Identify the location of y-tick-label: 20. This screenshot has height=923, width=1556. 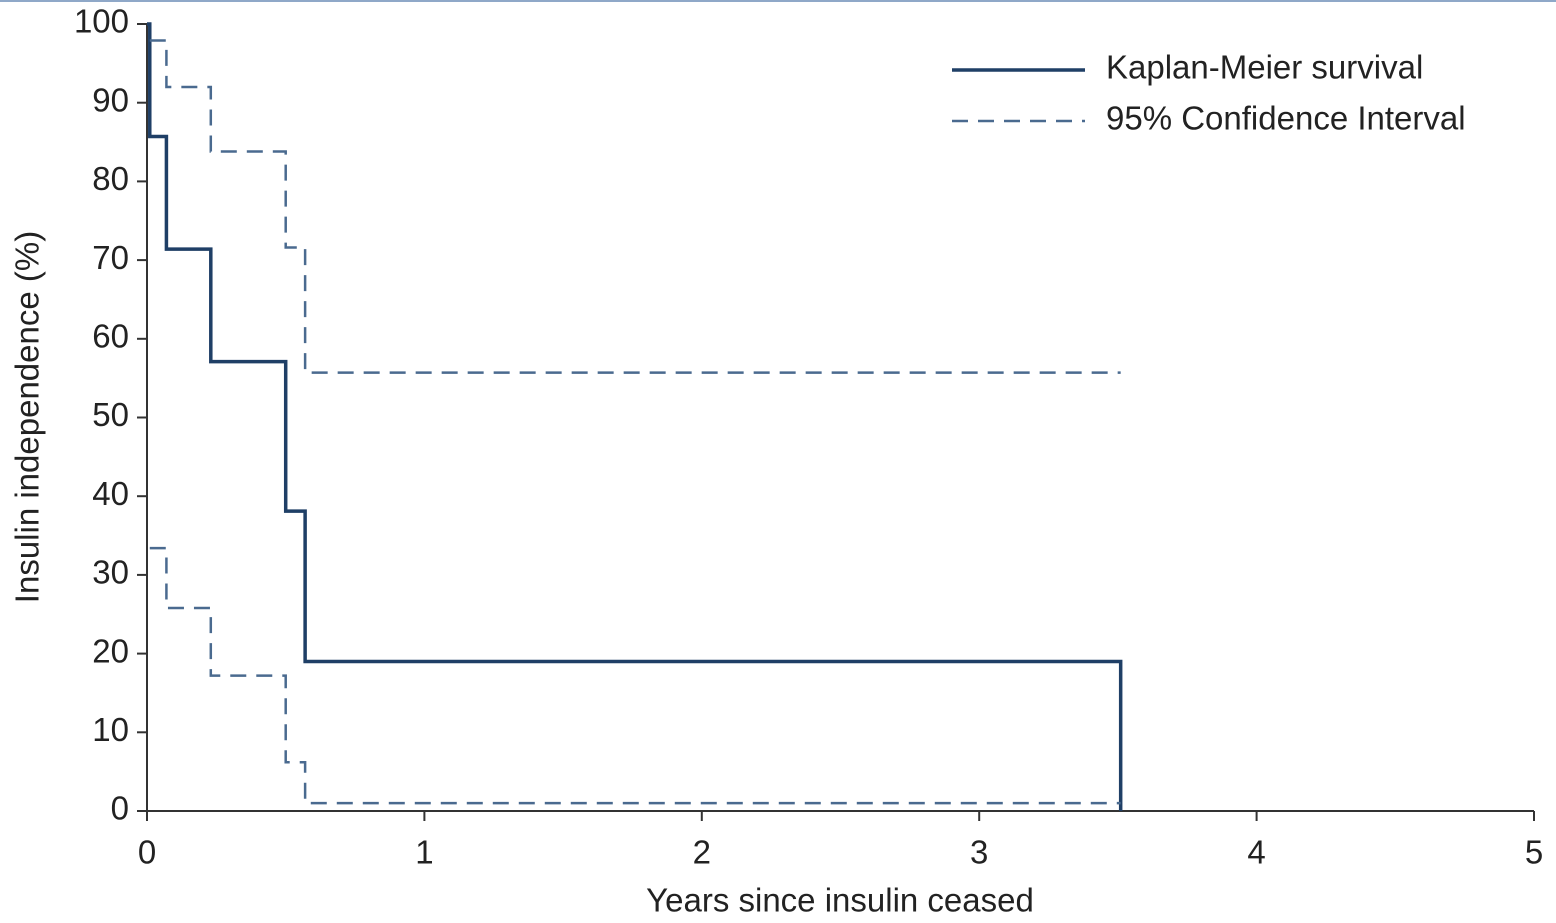
(110, 650).